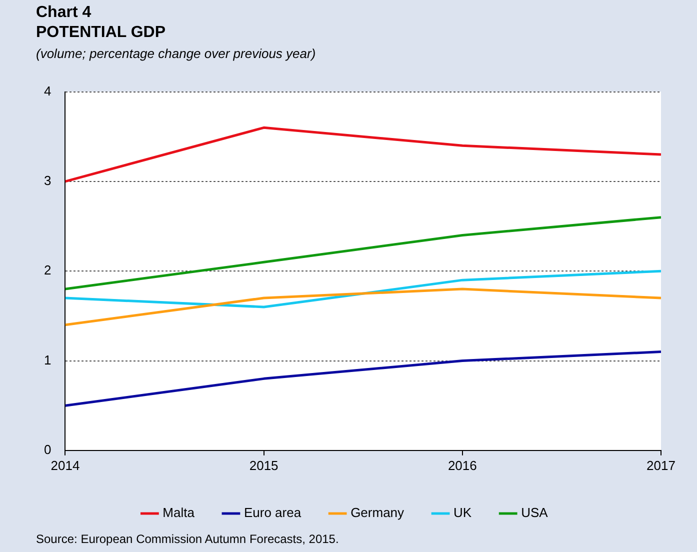  Describe the element at coordinates (377, 512) in the screenshot. I see `legend-label: Germany` at that location.